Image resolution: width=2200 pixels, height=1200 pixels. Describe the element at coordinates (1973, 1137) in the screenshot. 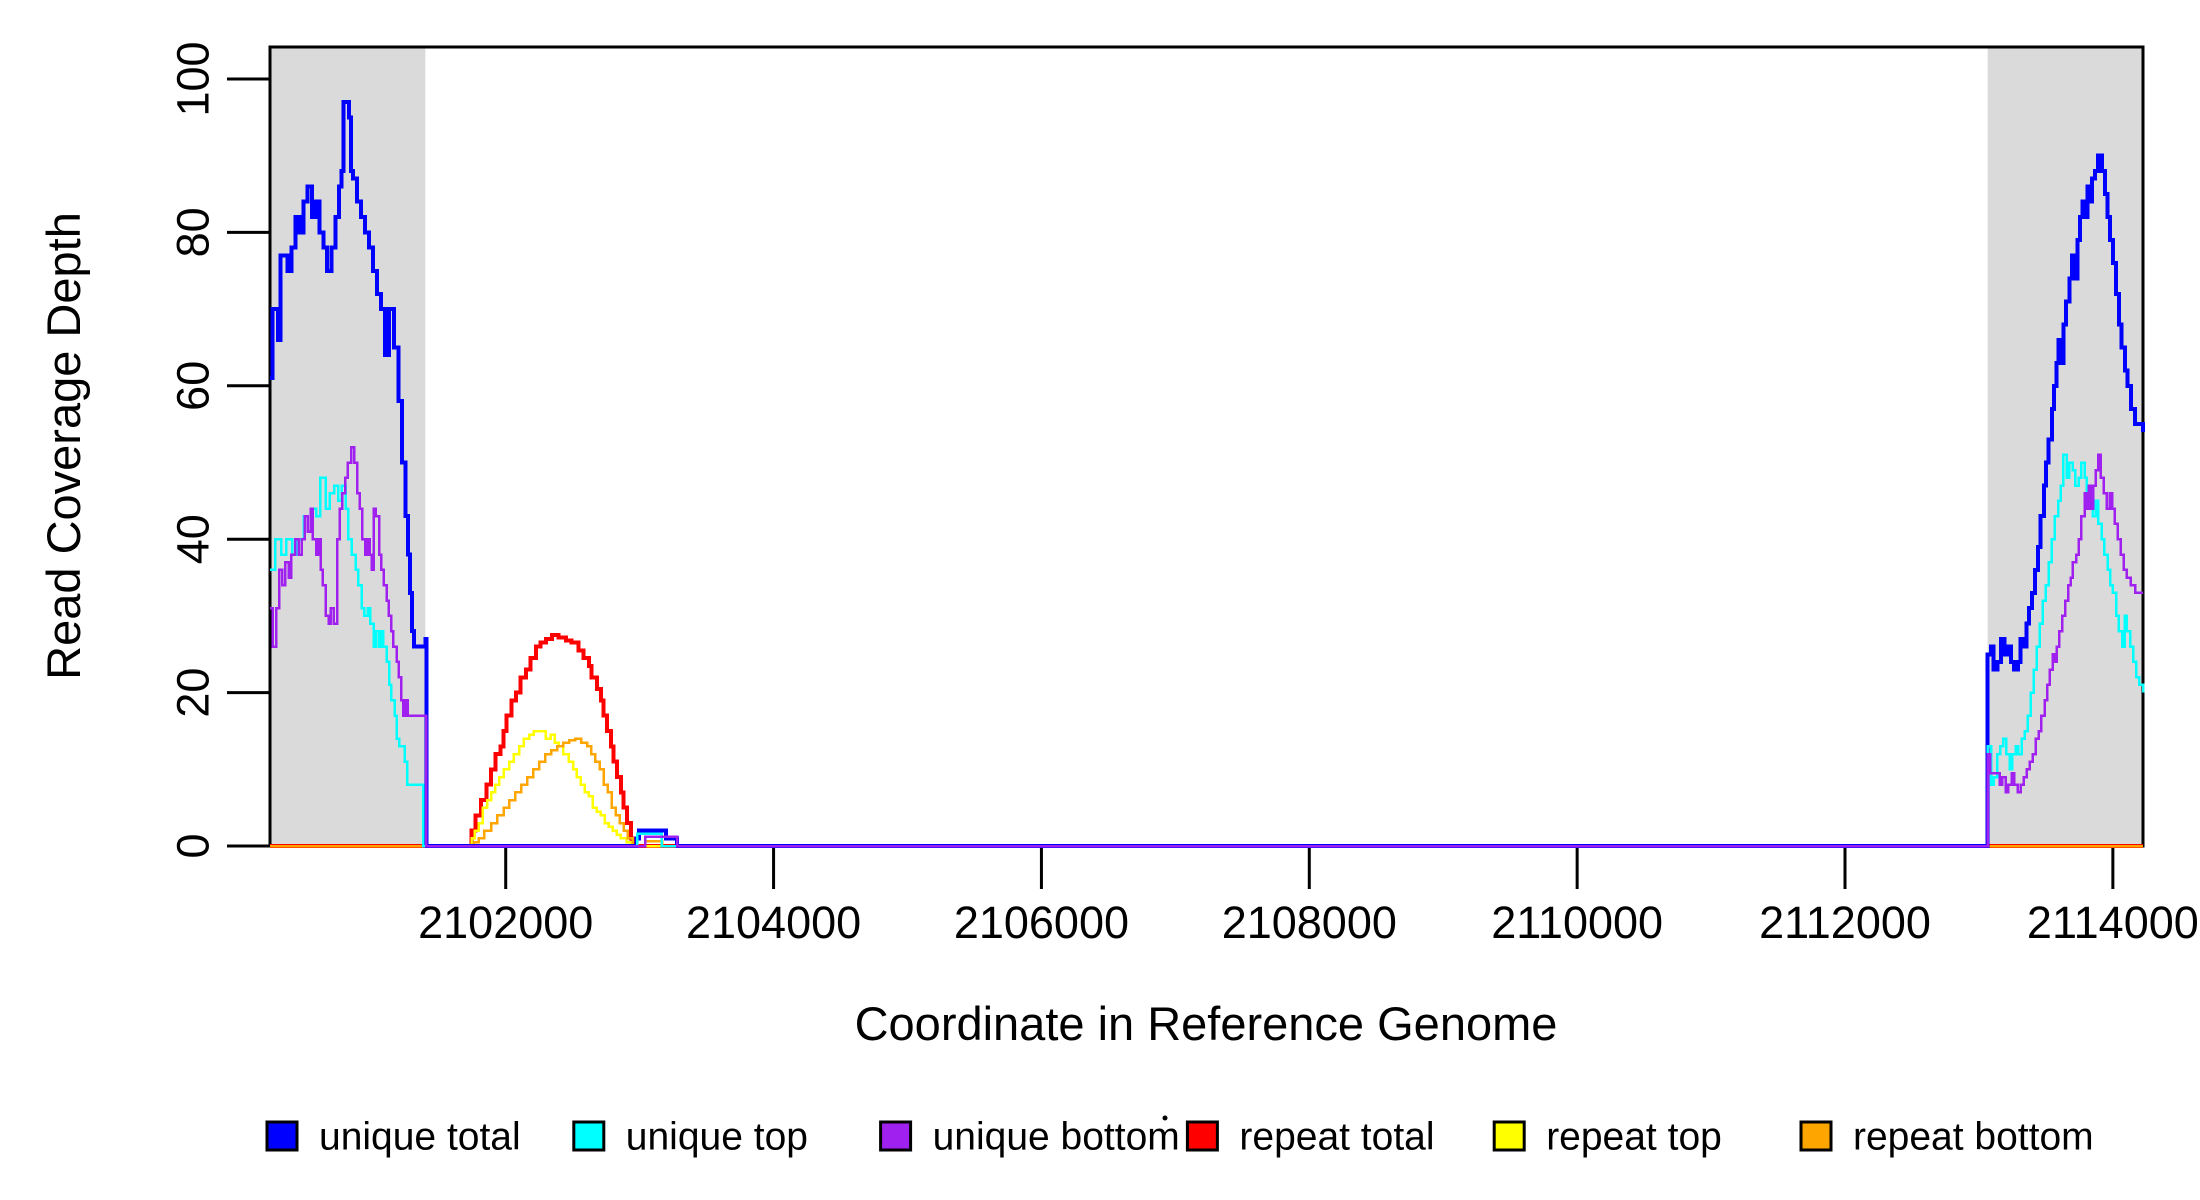

I see `legend-label: repeat bottom` at that location.